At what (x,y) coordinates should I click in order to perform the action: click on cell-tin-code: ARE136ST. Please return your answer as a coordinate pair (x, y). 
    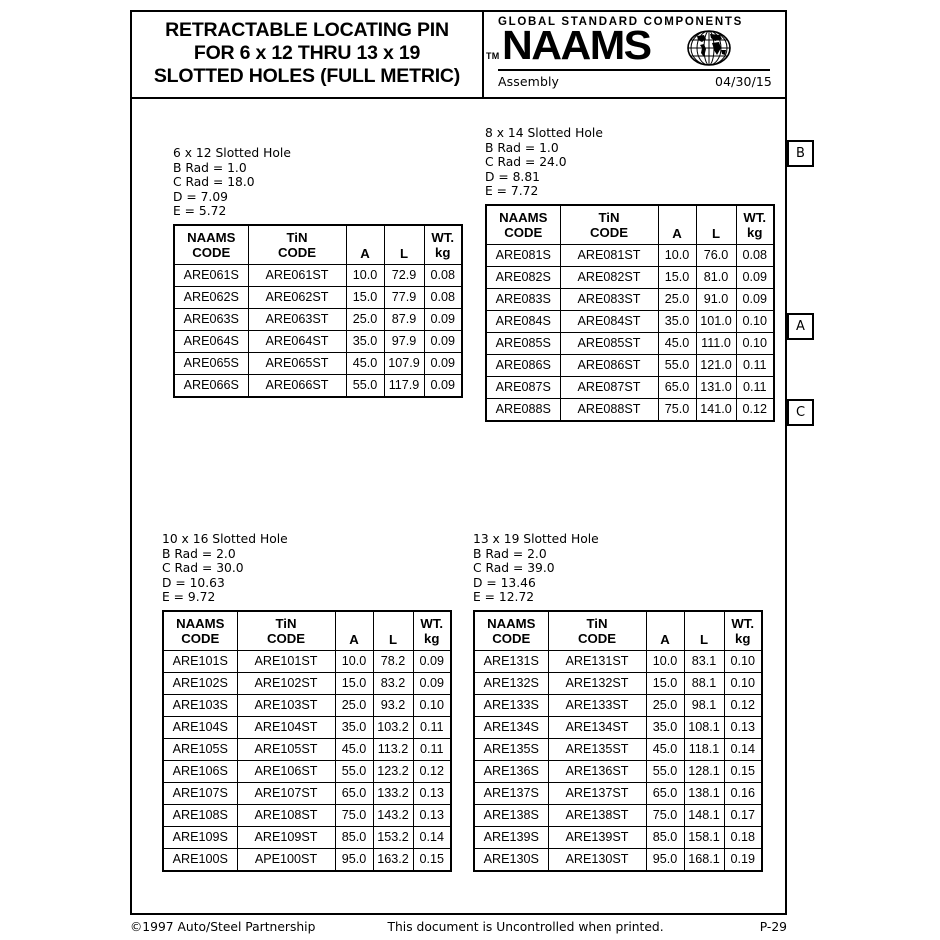
    Looking at the image, I should click on (597, 772).